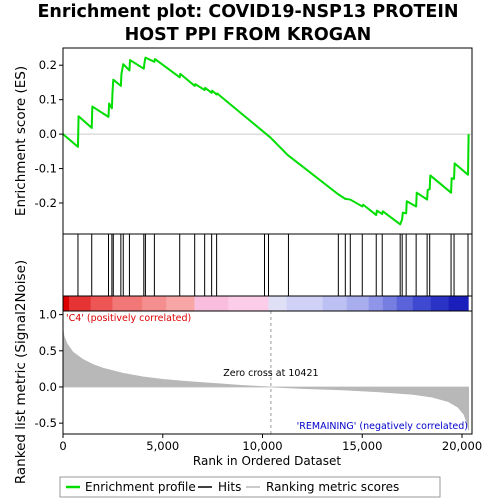 The height and width of the screenshot is (500, 500). Describe the element at coordinates (462, 446) in the screenshot. I see `x-tick-label: 20,000` at that location.